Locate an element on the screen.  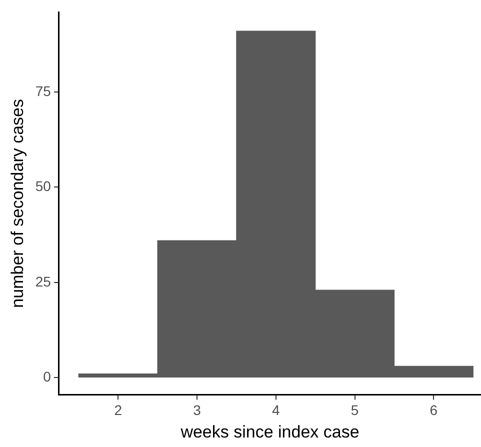
y-axis-title: number of secondary cases is located at coordinates (17, 203).